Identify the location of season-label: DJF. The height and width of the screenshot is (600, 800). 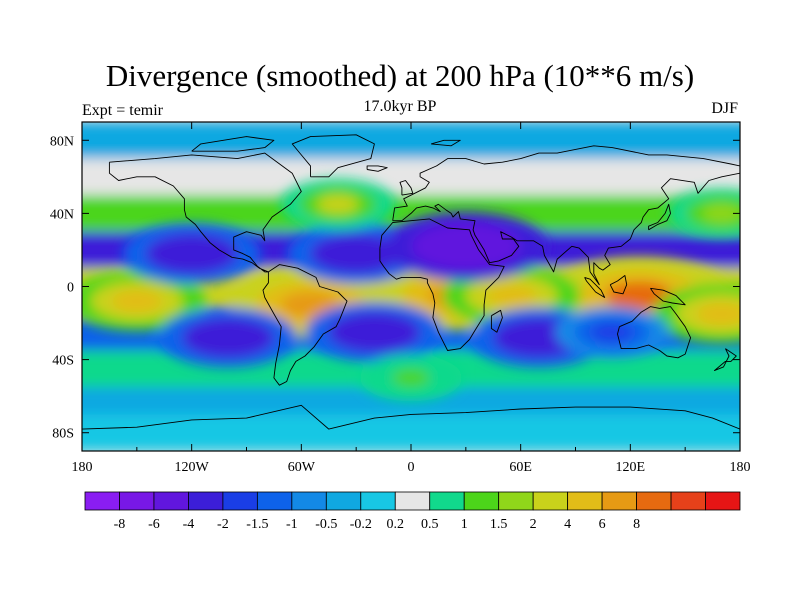
(724, 108).